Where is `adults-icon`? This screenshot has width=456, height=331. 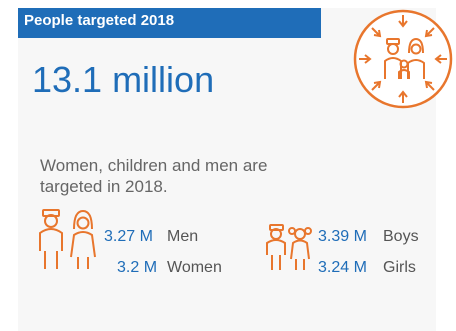
adults-icon is located at coordinates (67, 239).